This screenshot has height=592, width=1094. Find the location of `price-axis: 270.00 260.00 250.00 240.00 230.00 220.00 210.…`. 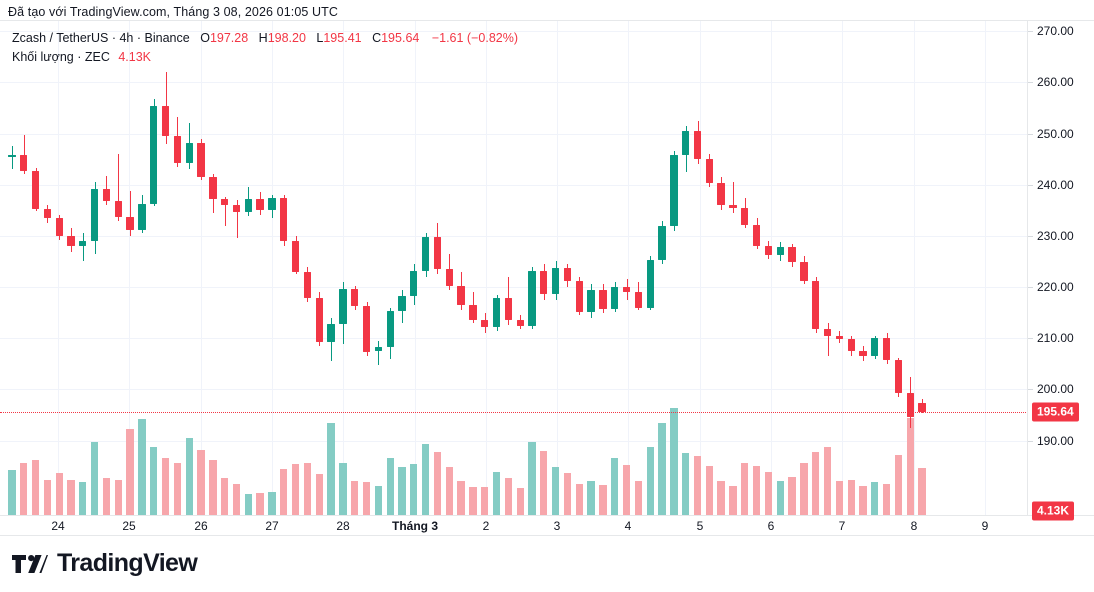

price-axis: 270.00 260.00 250.00 240.00 230.00 220.00 210.… is located at coordinates (1061, 271).